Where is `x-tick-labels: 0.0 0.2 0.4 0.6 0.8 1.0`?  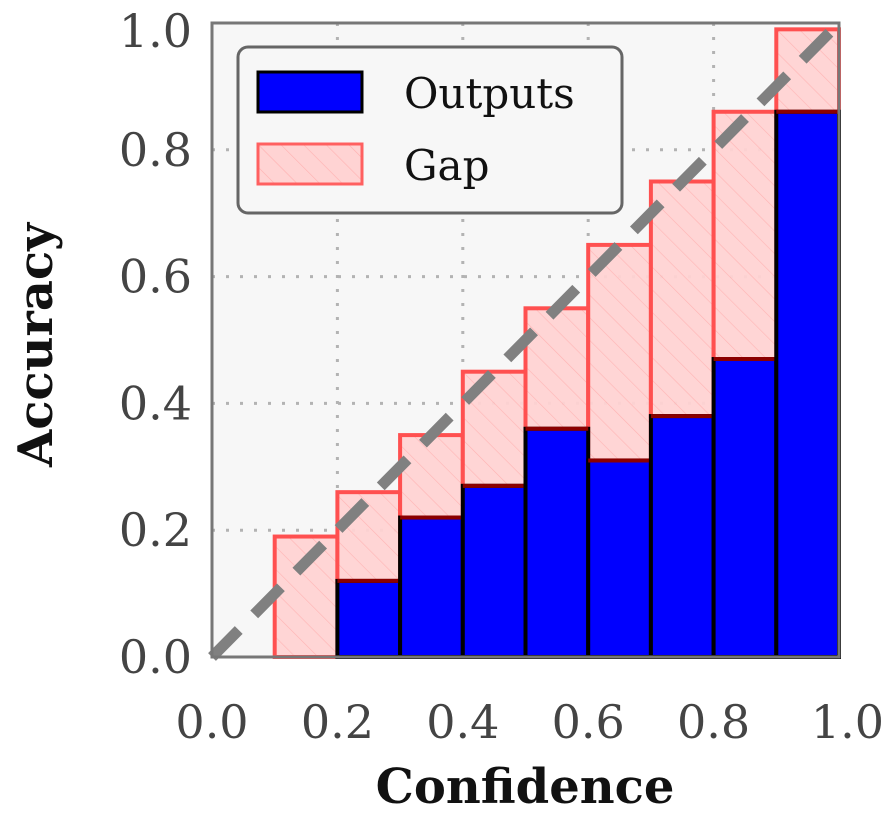
x-tick-labels: 0.0 0.2 0.4 0.6 0.8 1.0 is located at coordinates (529, 722).